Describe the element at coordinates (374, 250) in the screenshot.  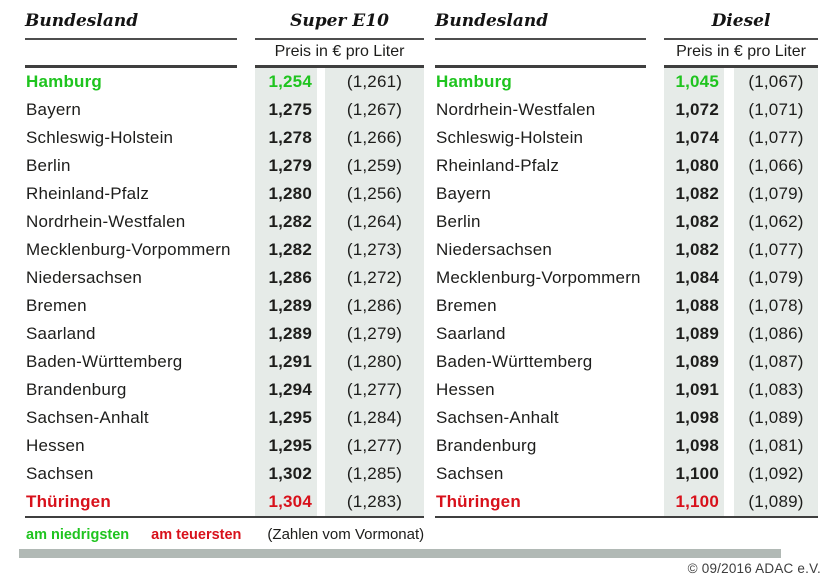
I see `previous-month-value: (1,273)` at that location.